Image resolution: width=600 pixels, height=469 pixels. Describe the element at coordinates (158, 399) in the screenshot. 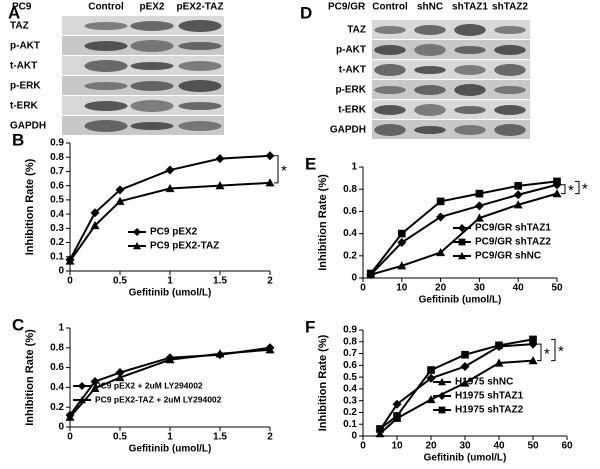

I see `legend-label: PC9 pEX2-TAZ + 2uM LY294002` at that location.